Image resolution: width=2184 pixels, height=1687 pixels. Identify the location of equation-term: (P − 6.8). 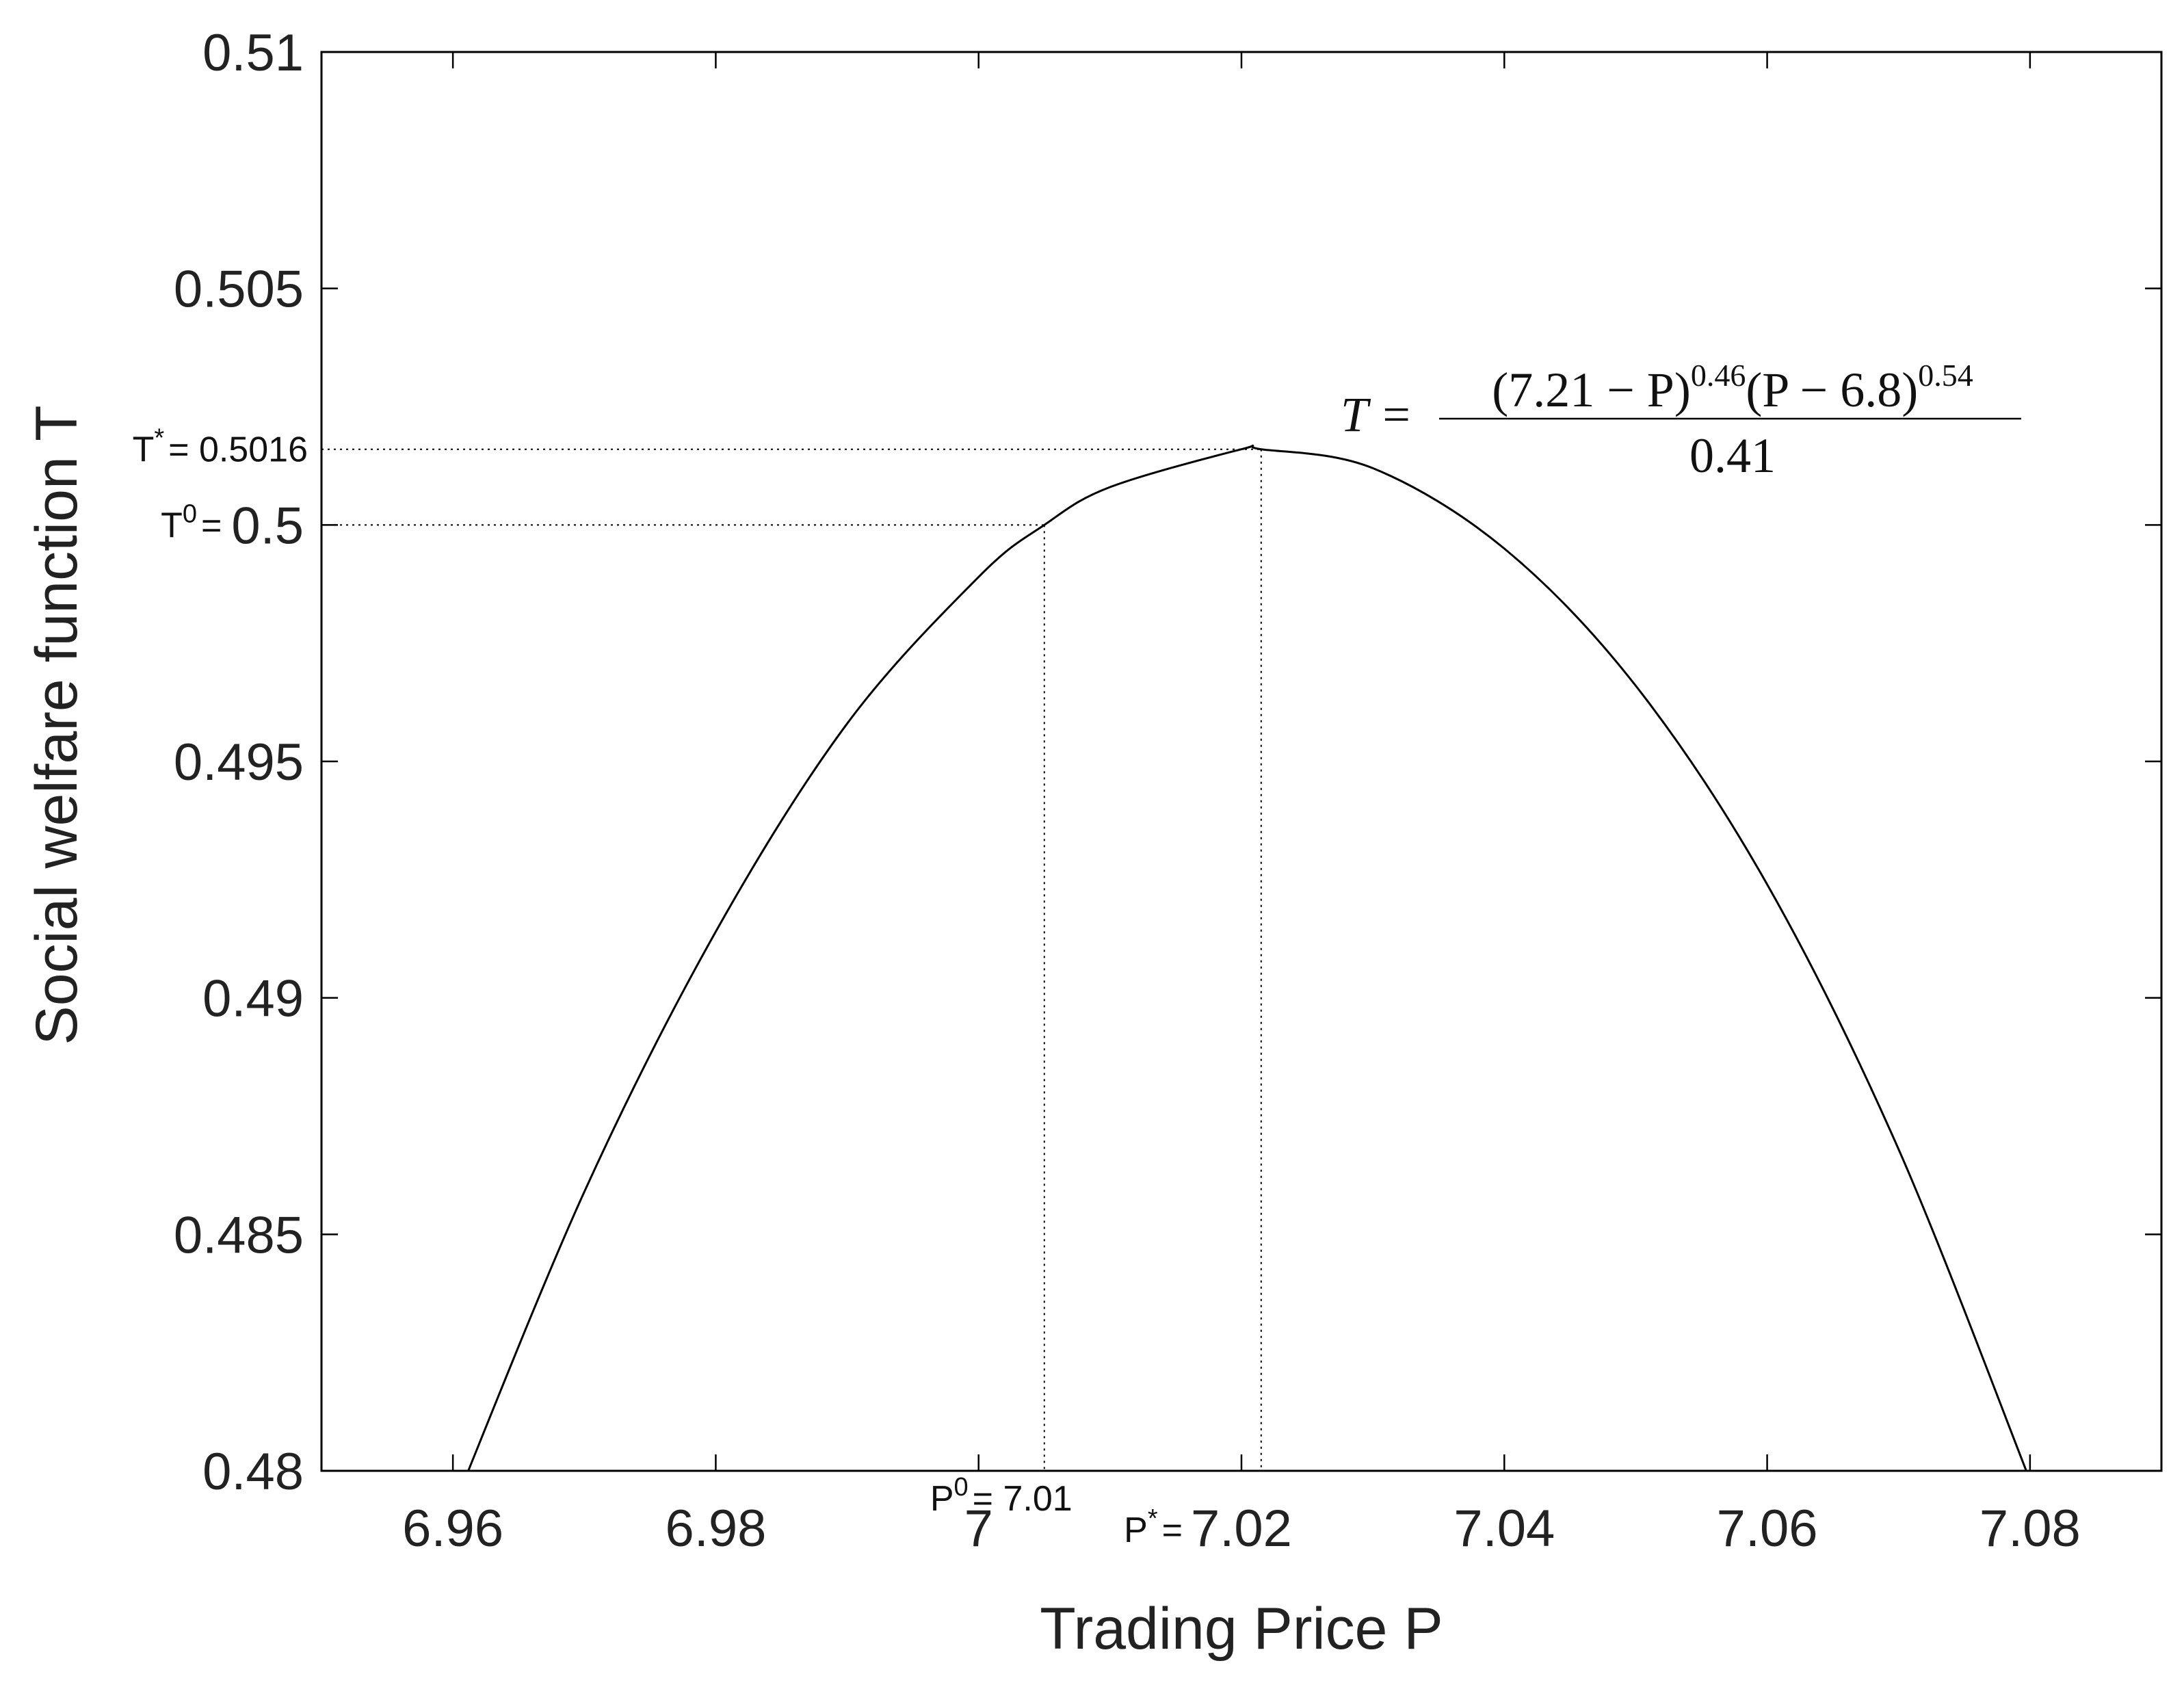
(1832, 390).